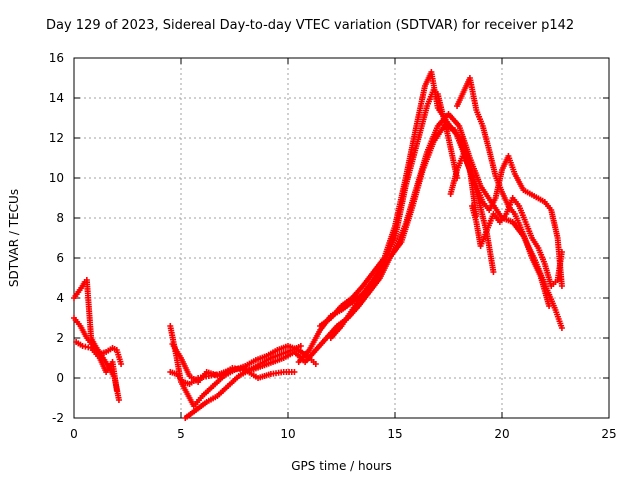  I want to click on y-tick-label: 4, so click(60, 298).